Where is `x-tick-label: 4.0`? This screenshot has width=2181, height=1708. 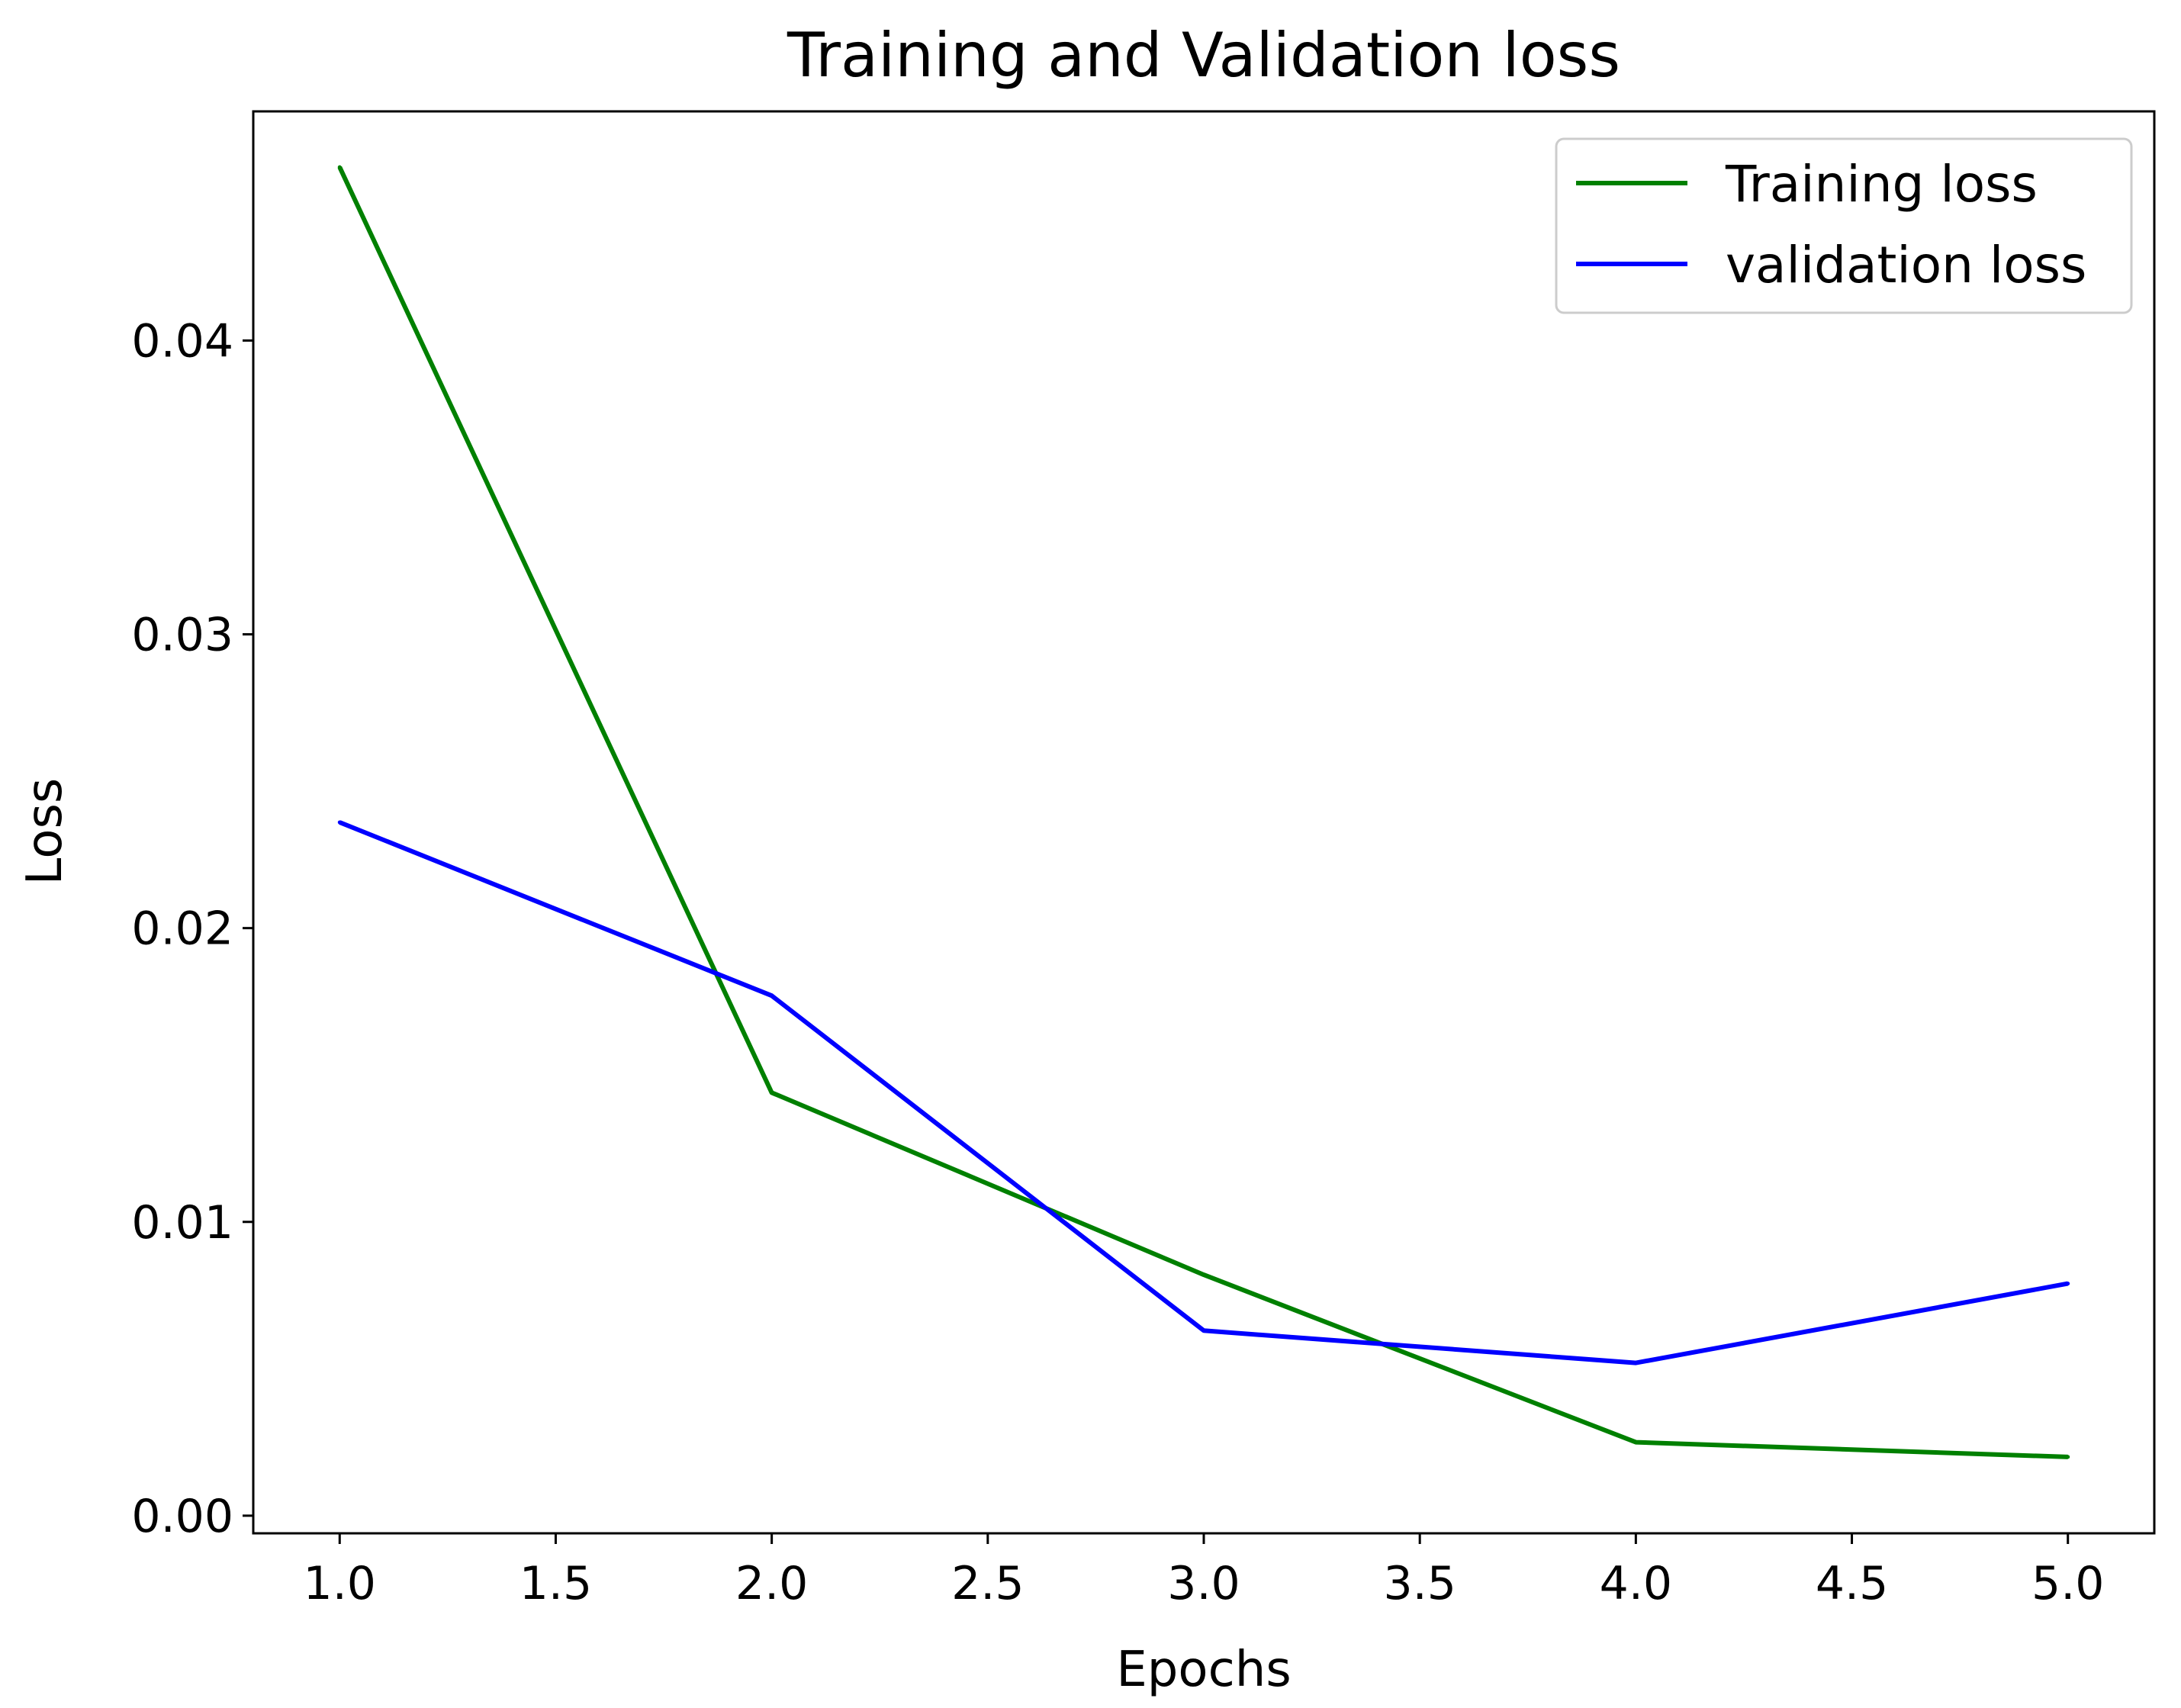
x-tick-label: 4.0 is located at coordinates (1636, 1583).